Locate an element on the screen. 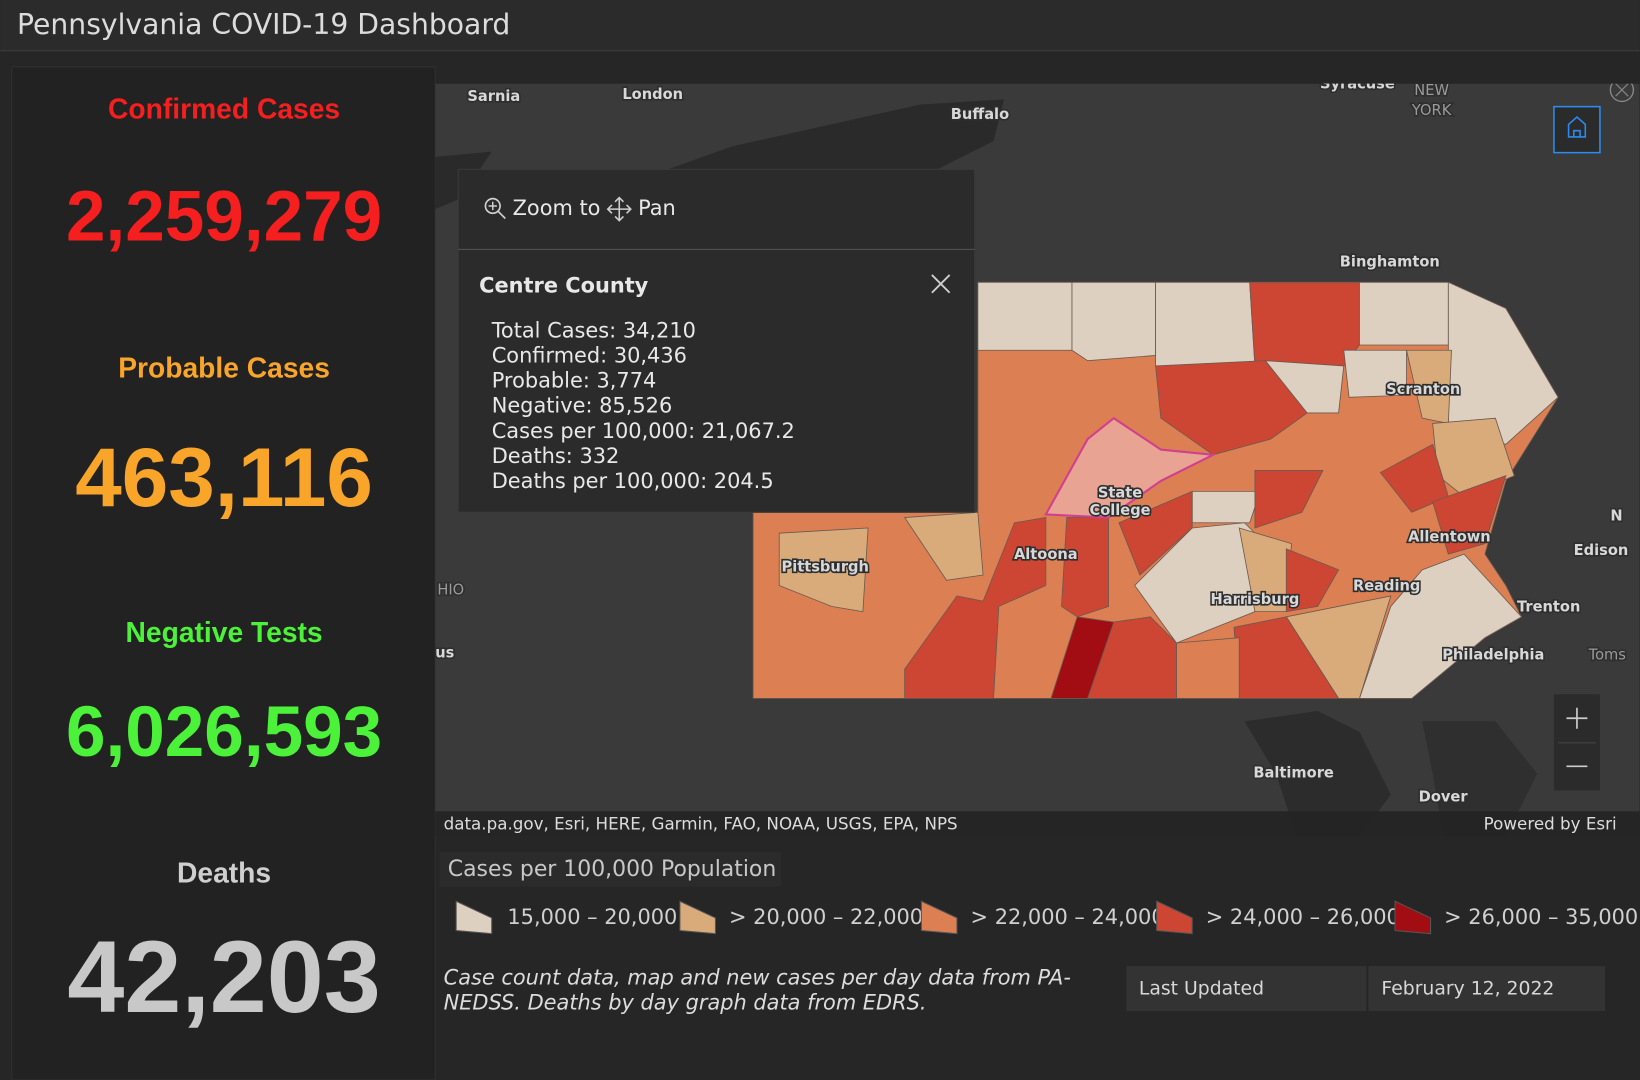 The height and width of the screenshot is (1080, 1640). indicator-value: 463,116 is located at coordinates (224, 477).